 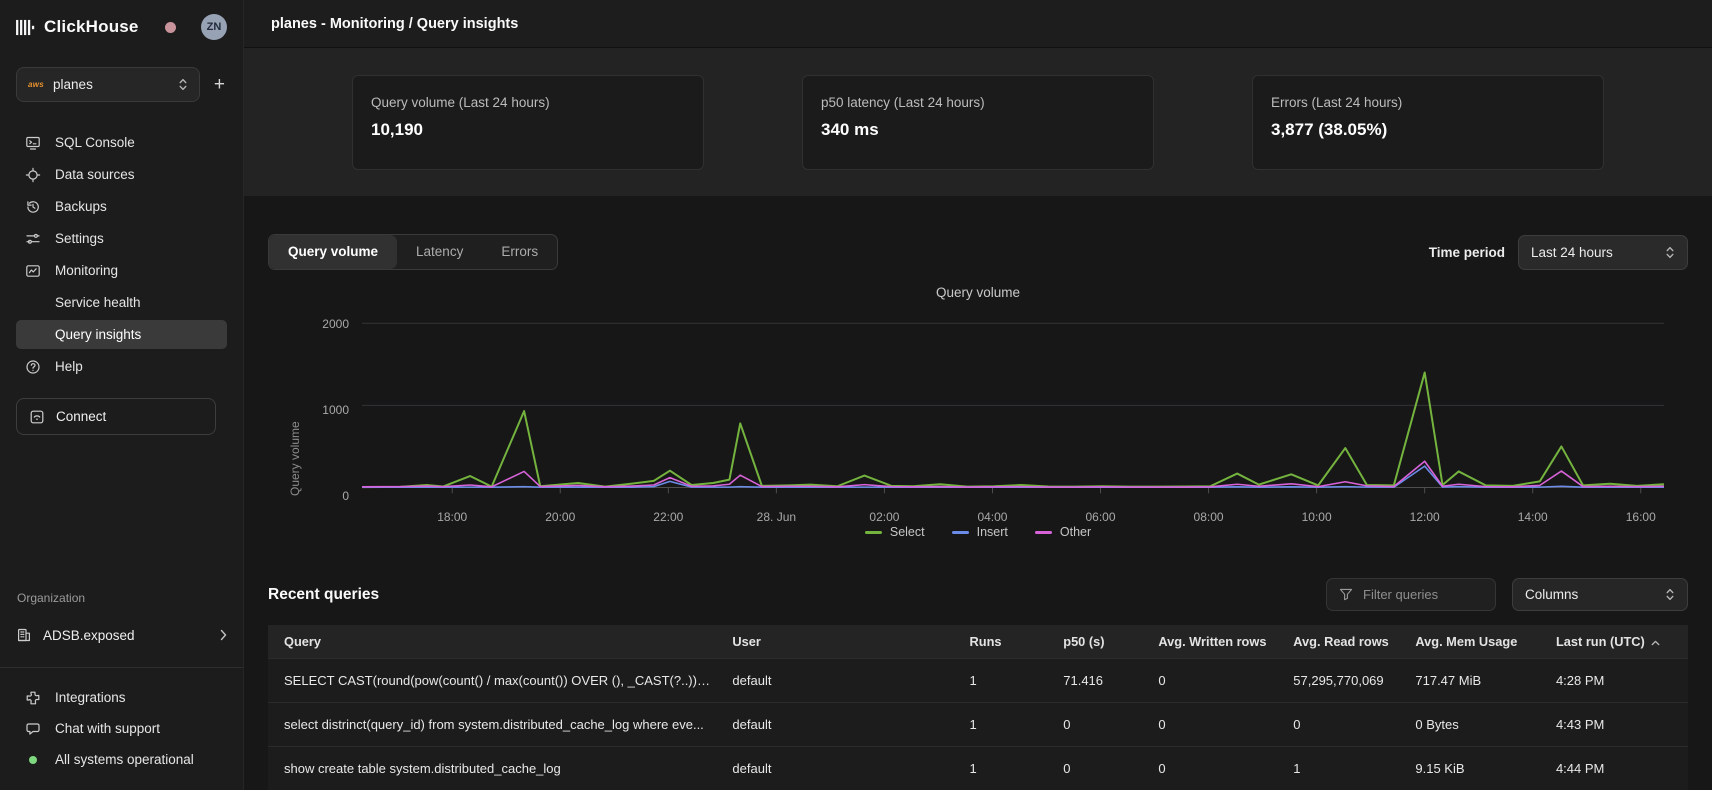 I want to click on recent-queries-title: Recent queries, so click(x=324, y=594).